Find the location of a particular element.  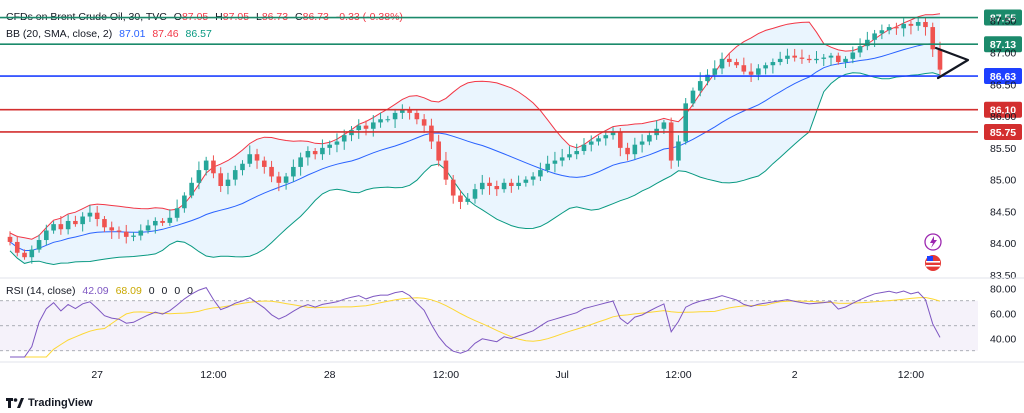

tradingview-logo-icon is located at coordinates (15, 403).